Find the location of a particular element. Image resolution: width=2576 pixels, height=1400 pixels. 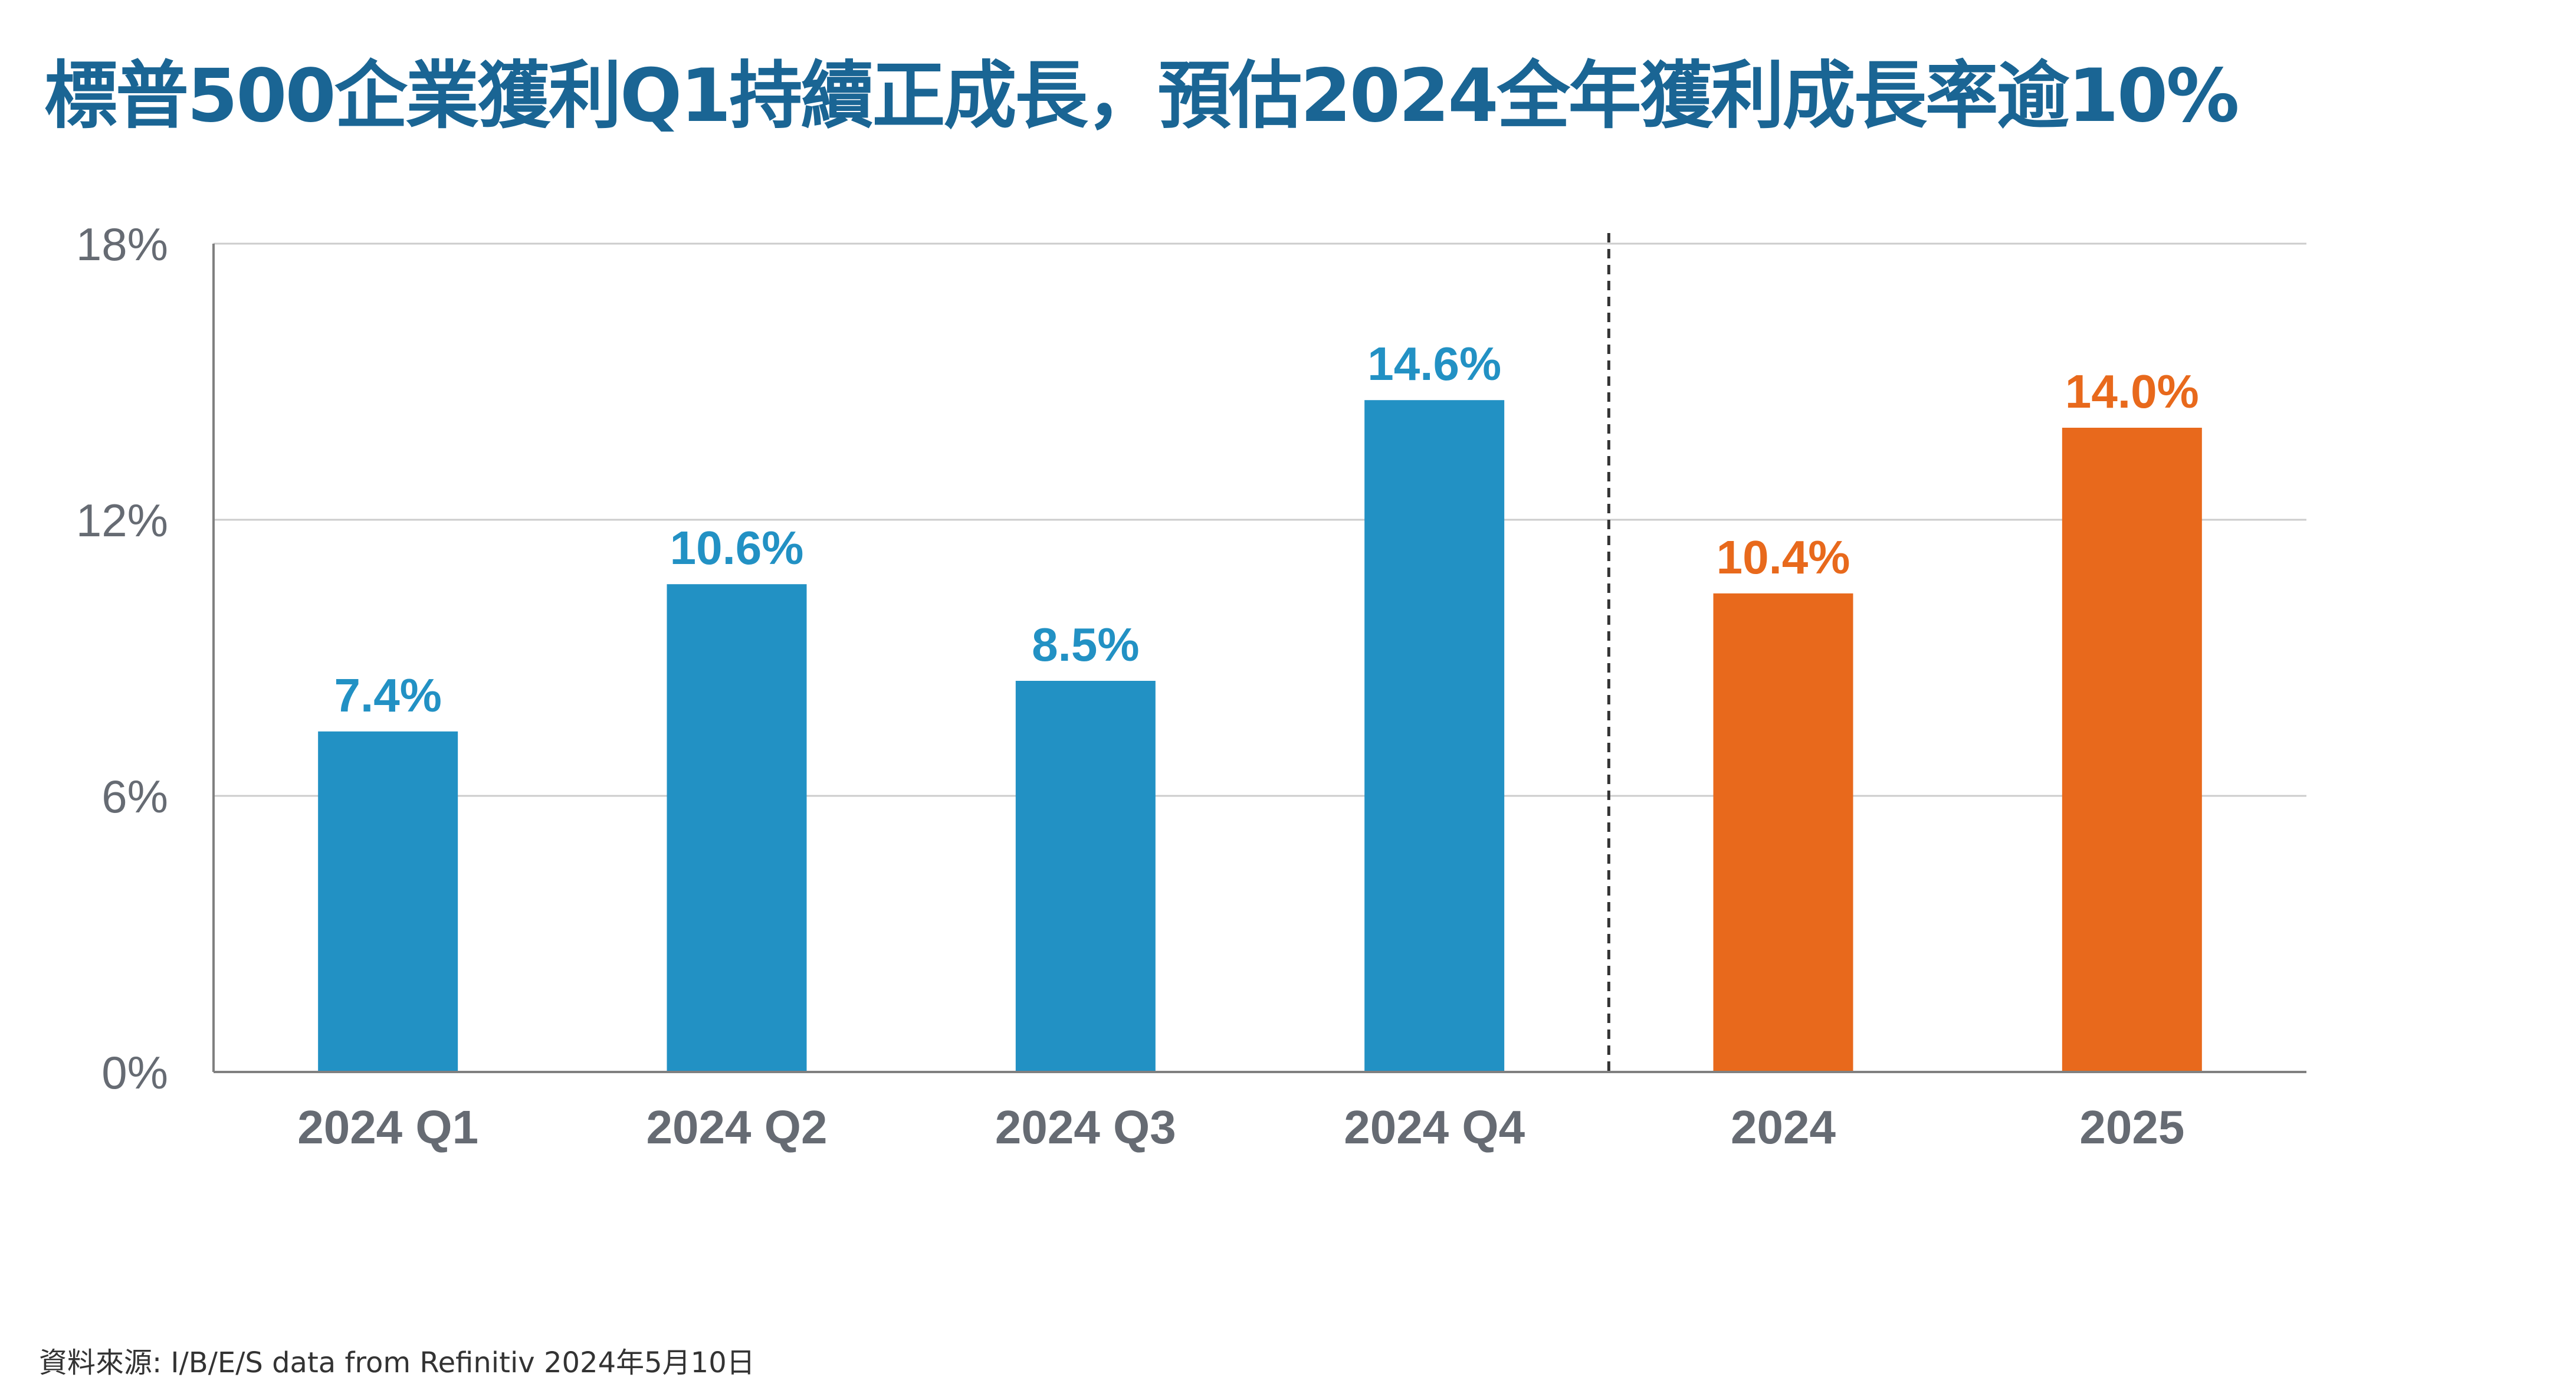

bar-value-label: 14.6% is located at coordinates (1434, 363).